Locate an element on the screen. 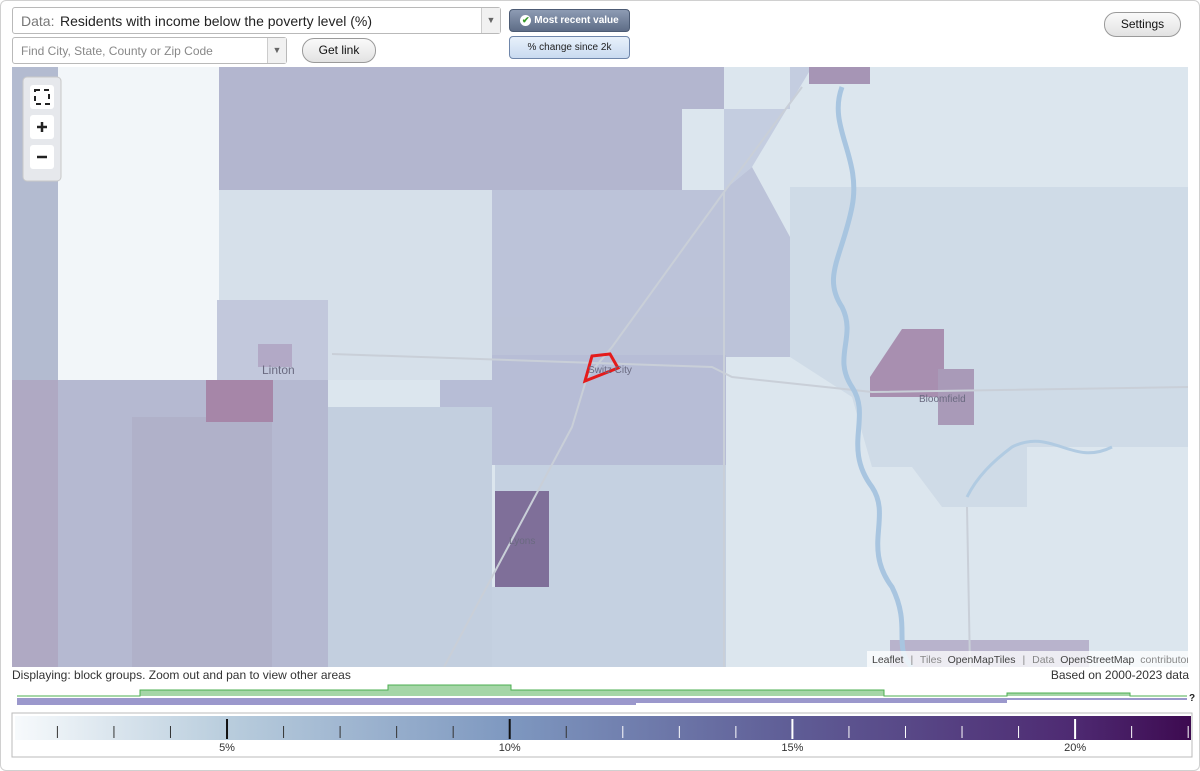 This screenshot has width=1200, height=771. attribution-link: OpenStreetMap is located at coordinates (1097, 660).